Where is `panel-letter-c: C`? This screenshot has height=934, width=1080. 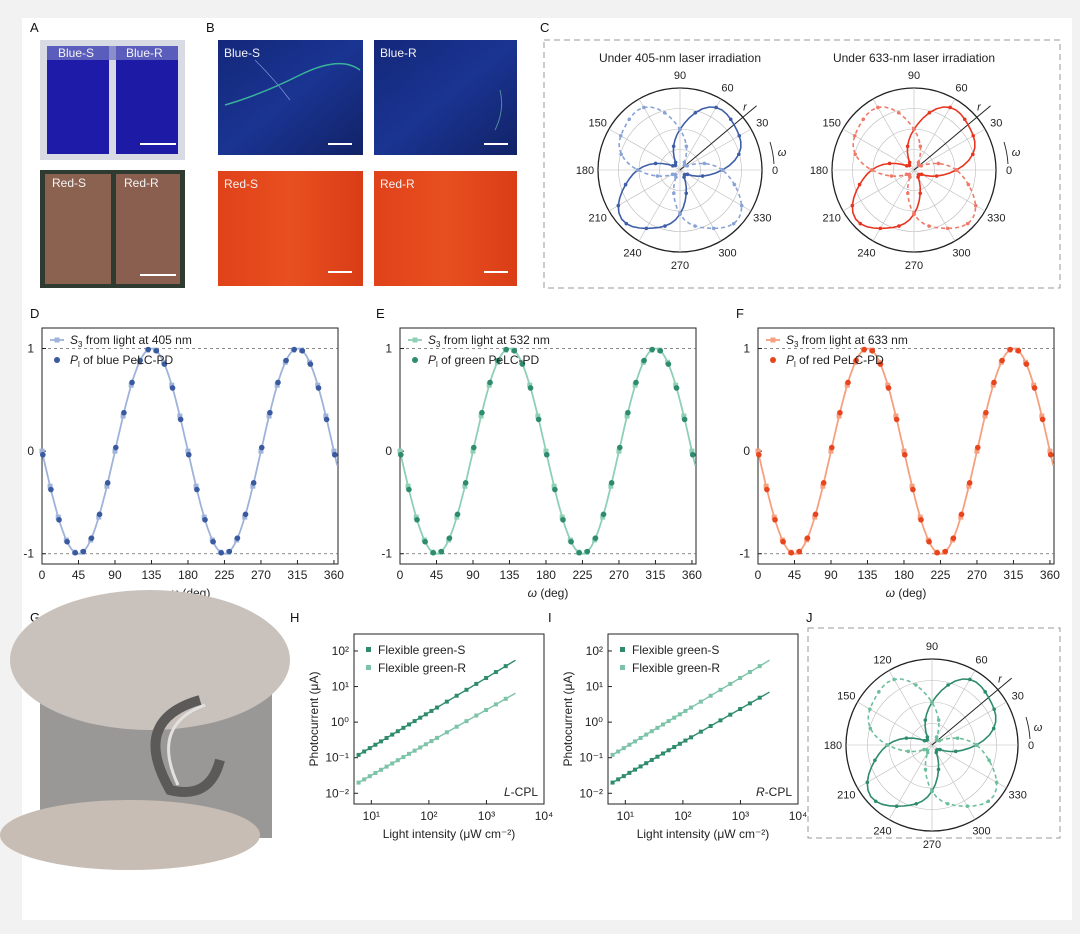 panel-letter-c: C is located at coordinates (544, 27).